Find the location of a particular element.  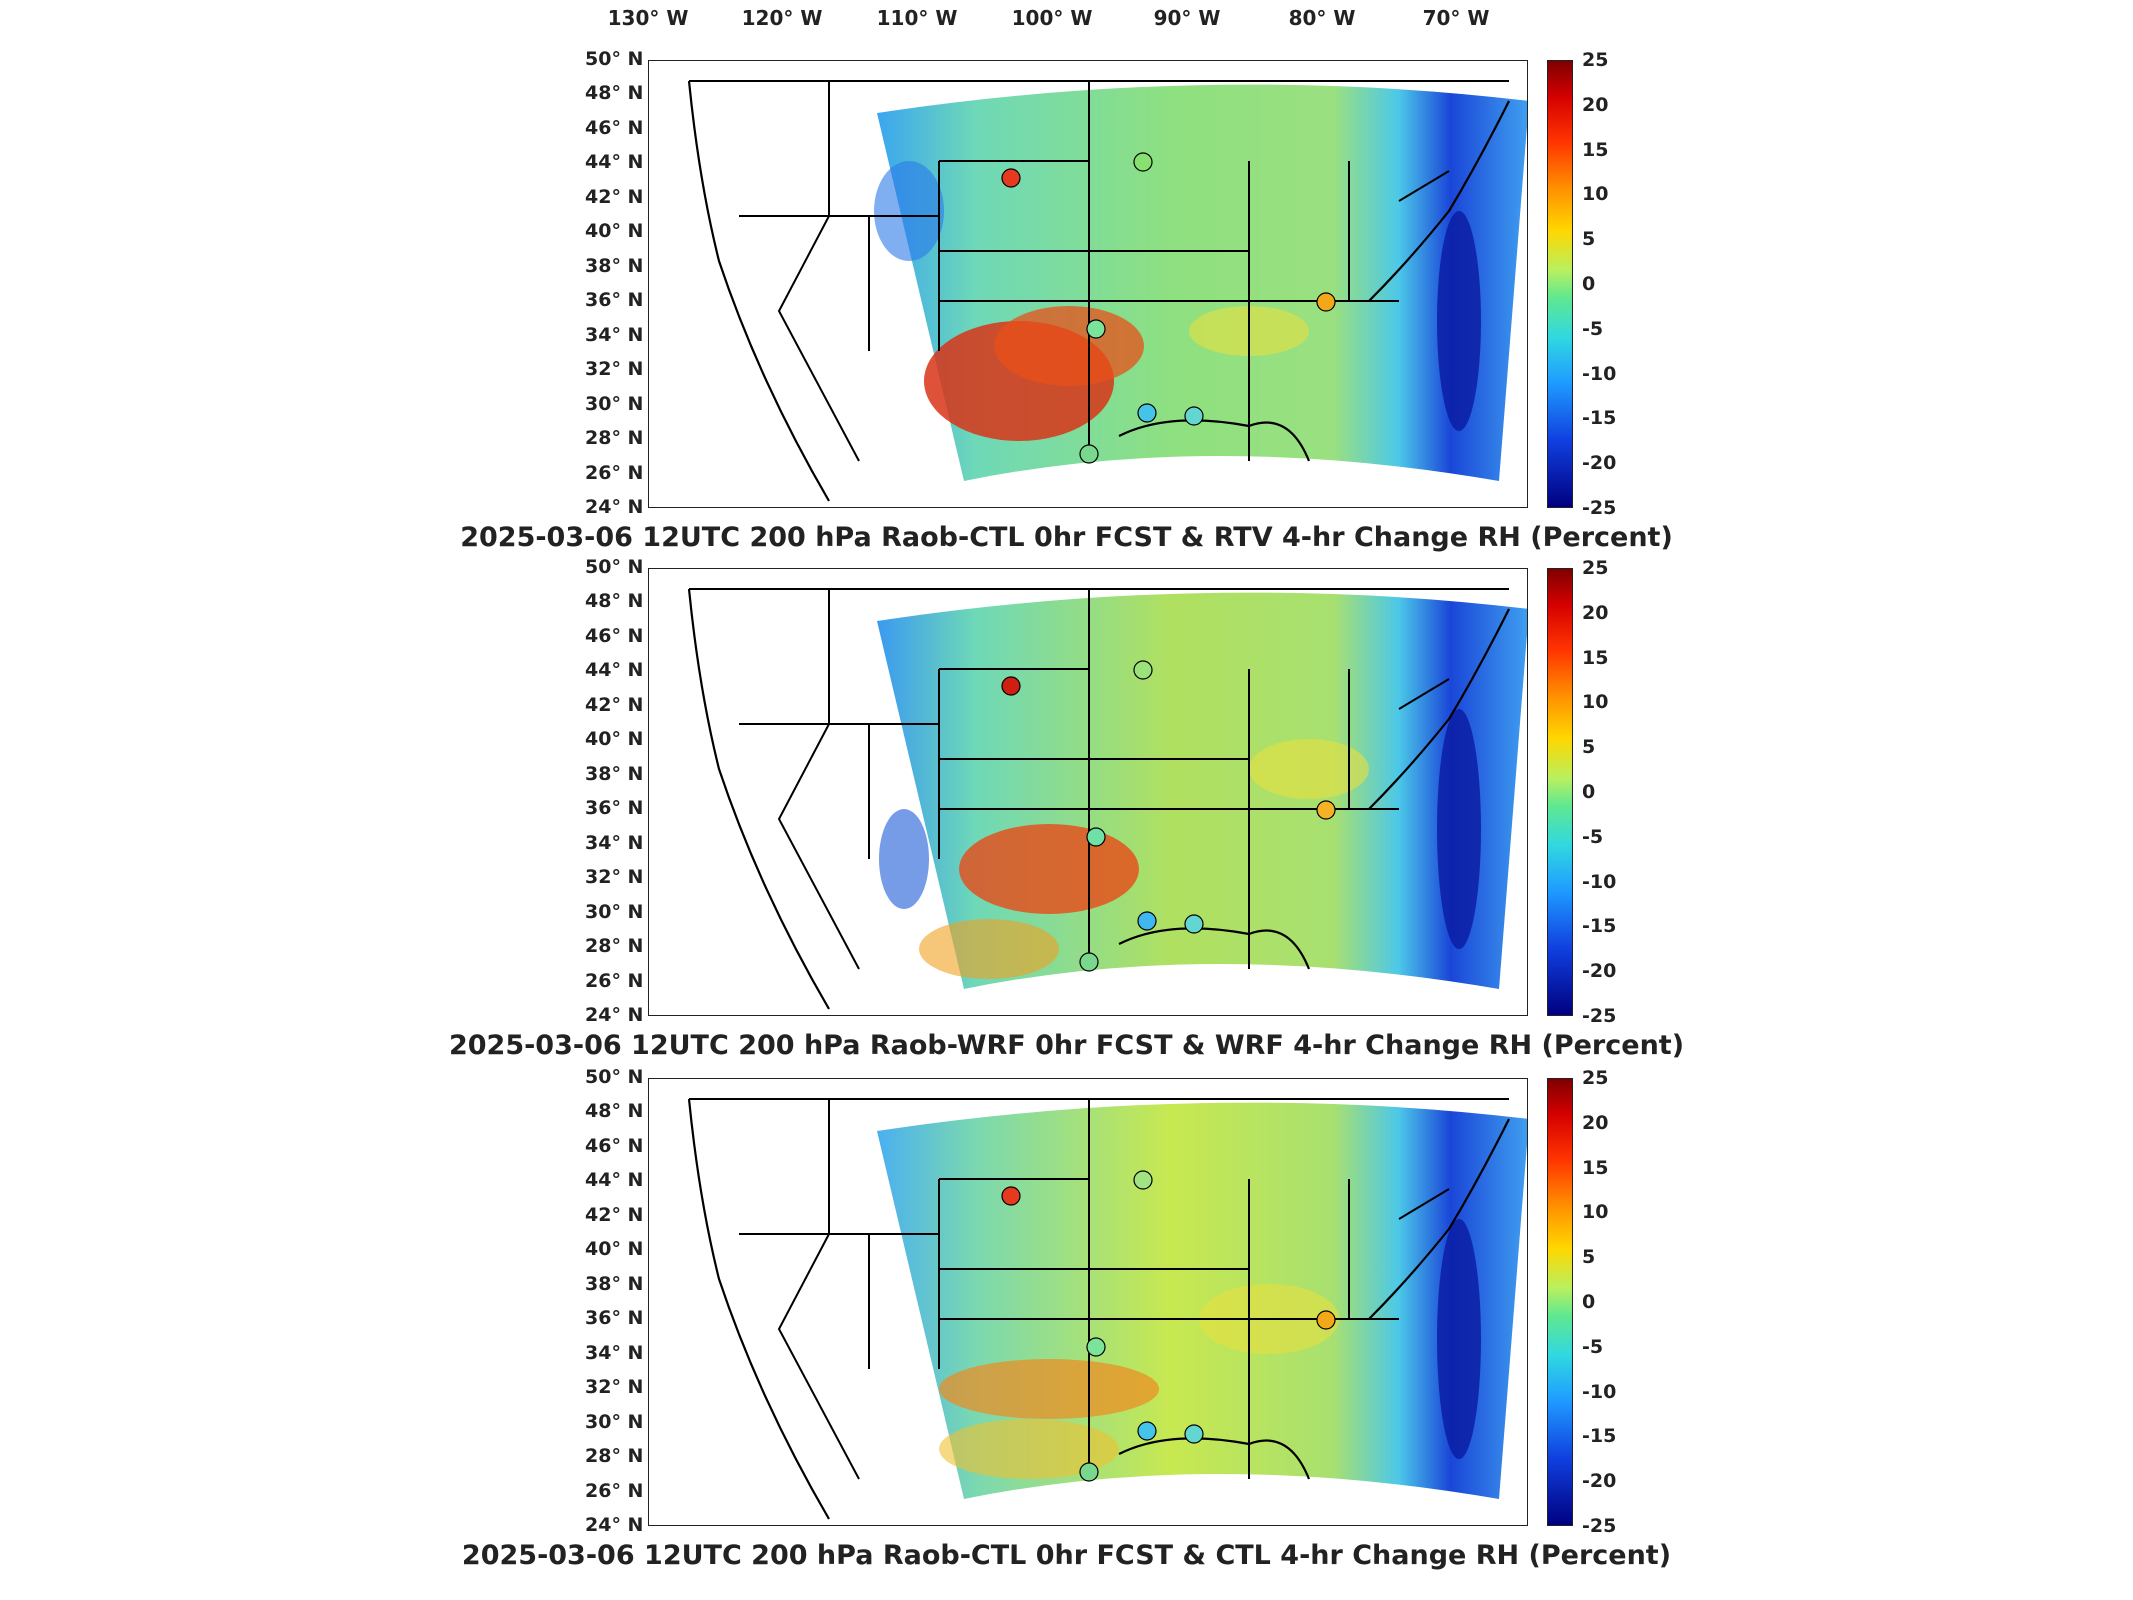

lon-label: 120° W is located at coordinates (782, 18).